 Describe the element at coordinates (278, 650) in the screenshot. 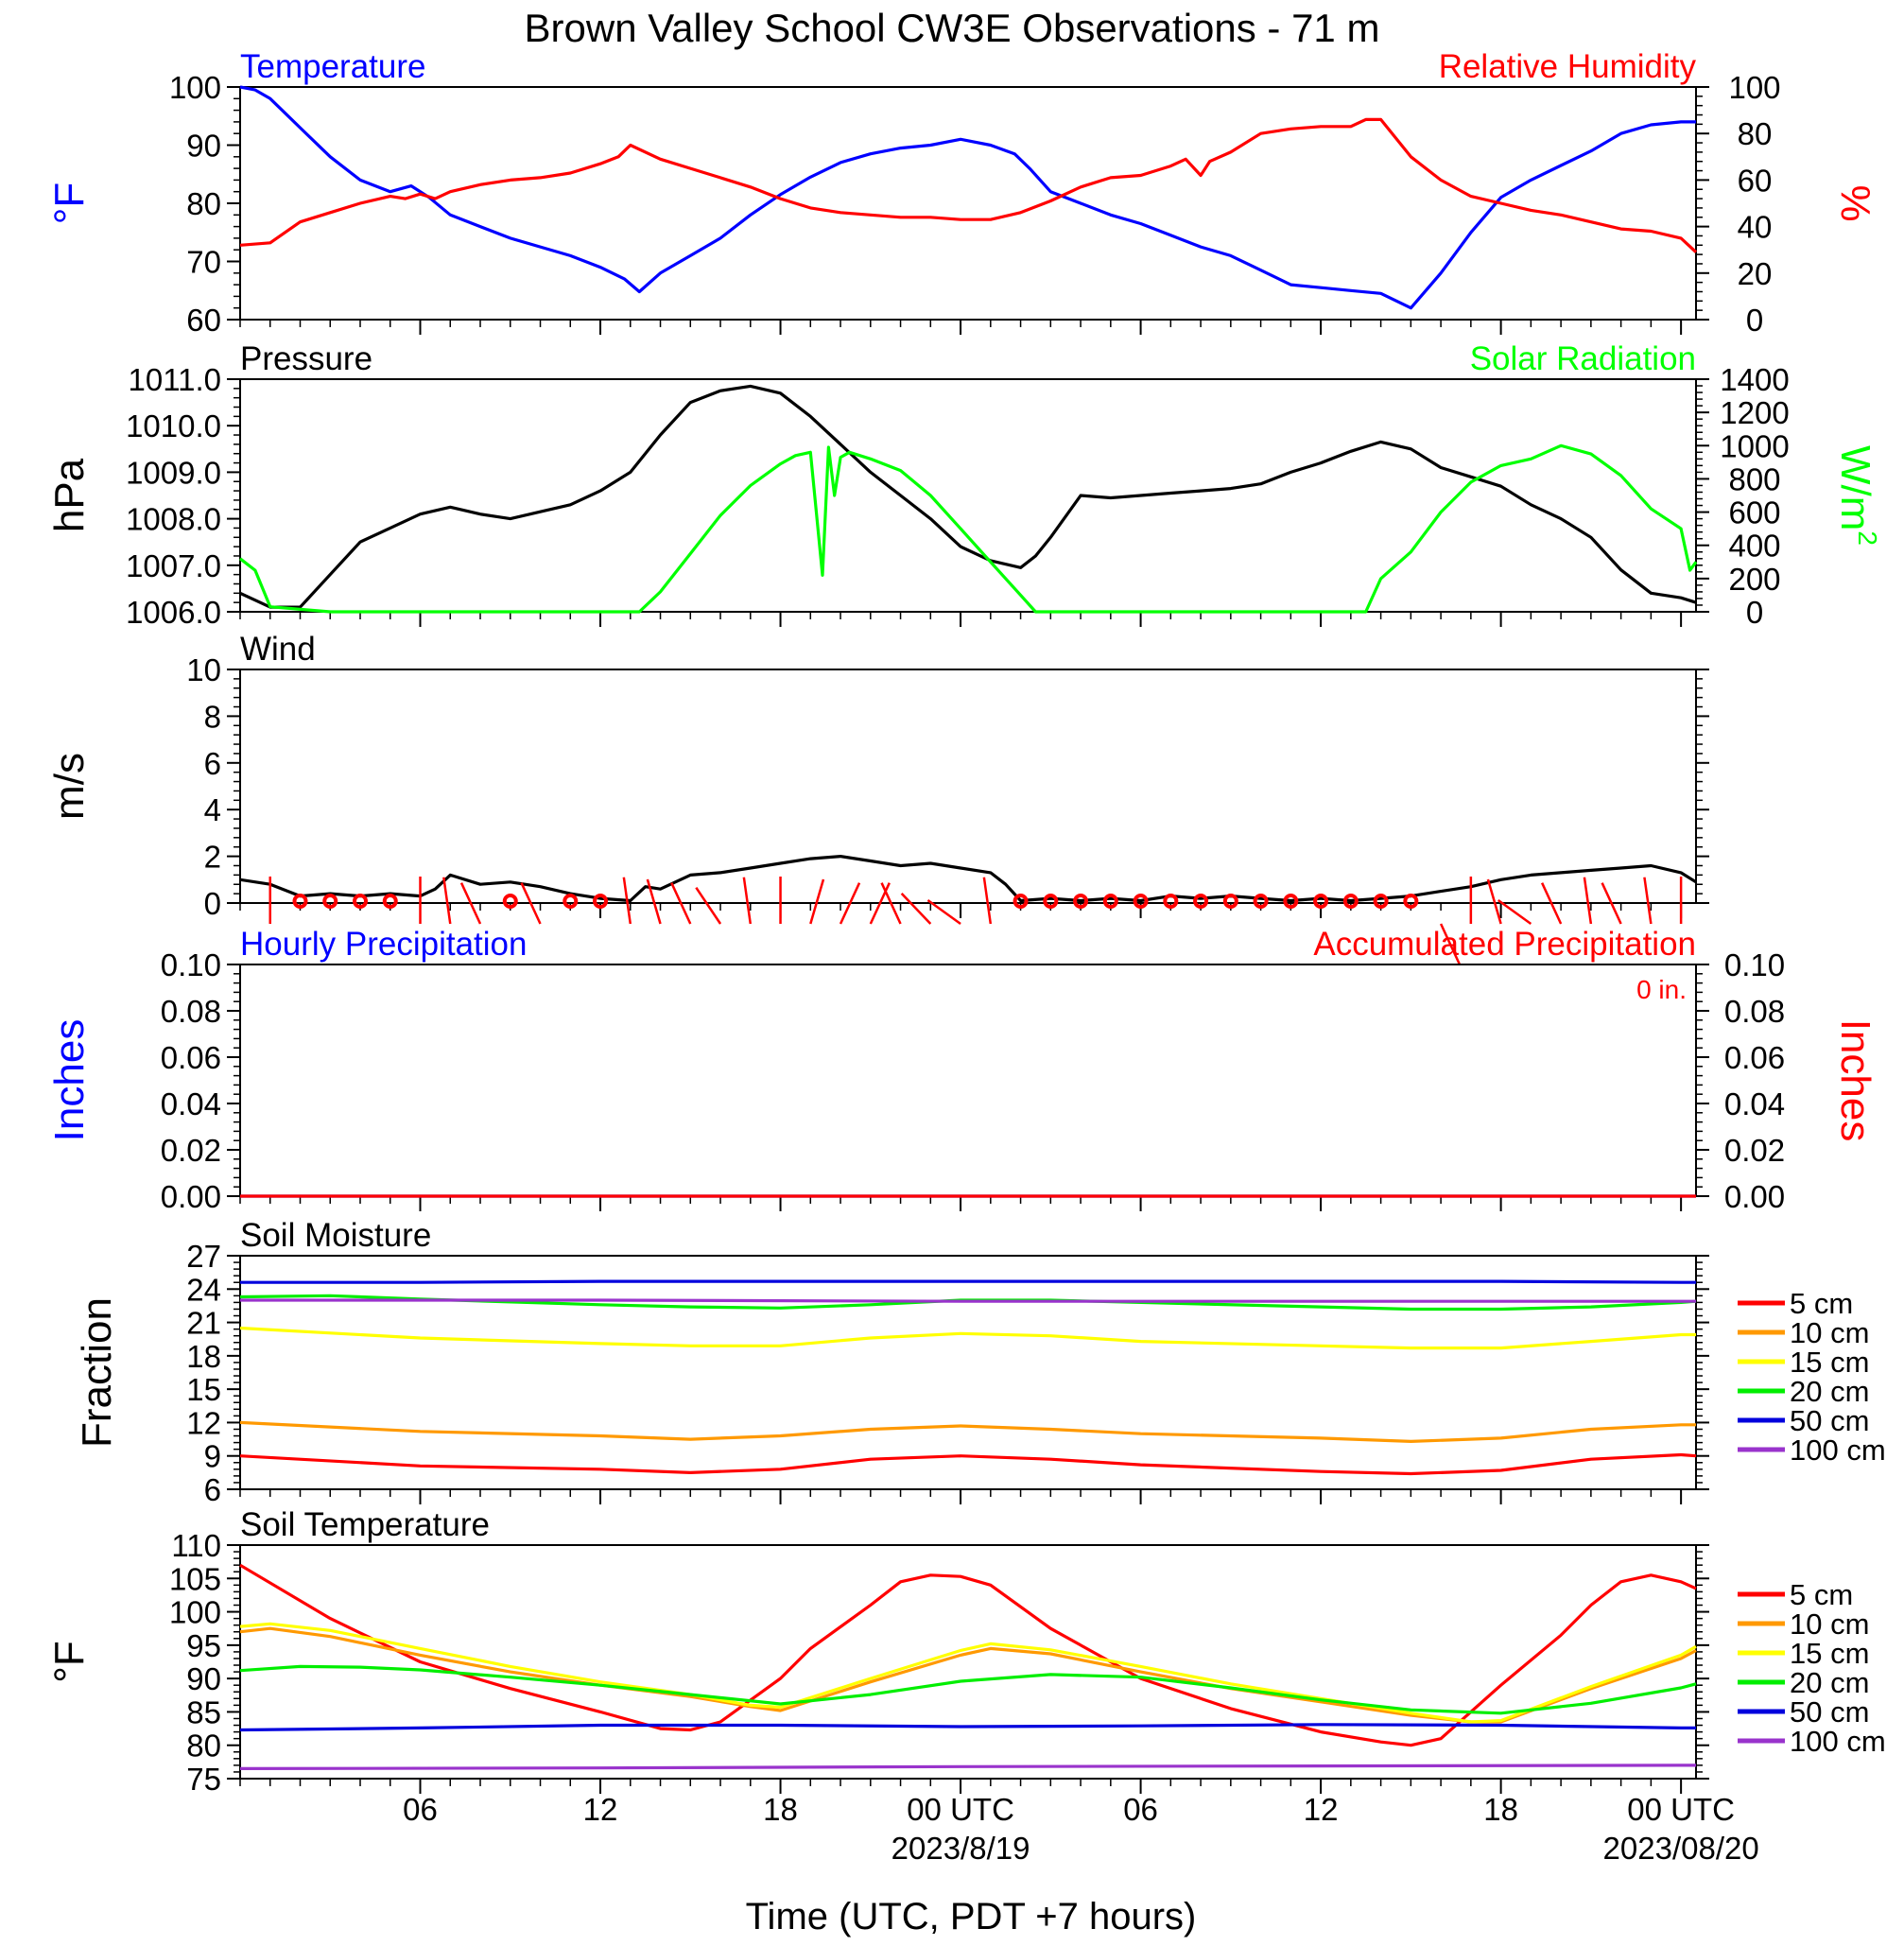

I see `panel-left-title: Wind` at that location.